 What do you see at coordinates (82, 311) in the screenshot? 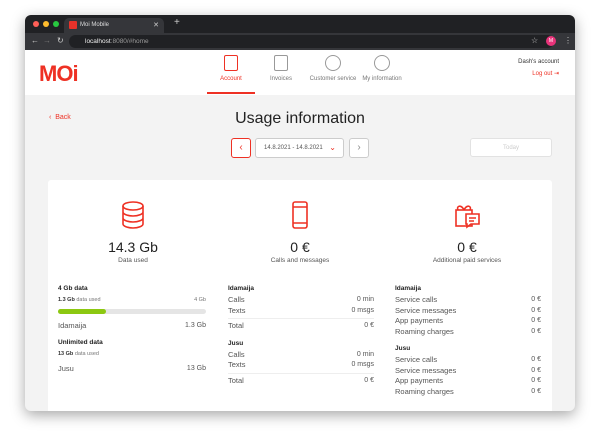
I see `data-progress-fill` at bounding box center [82, 311].